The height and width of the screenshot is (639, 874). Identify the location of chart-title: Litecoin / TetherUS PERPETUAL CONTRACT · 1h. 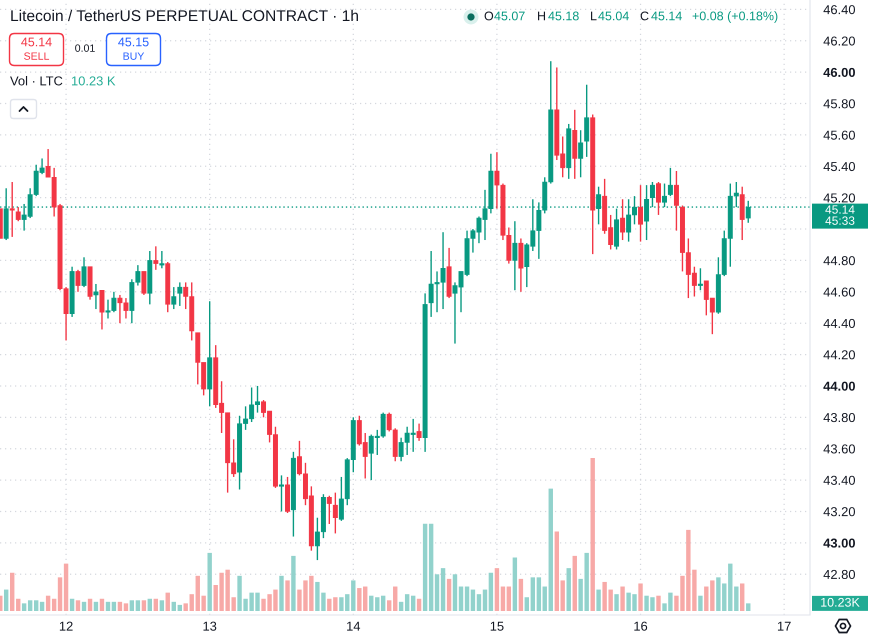
(184, 16).